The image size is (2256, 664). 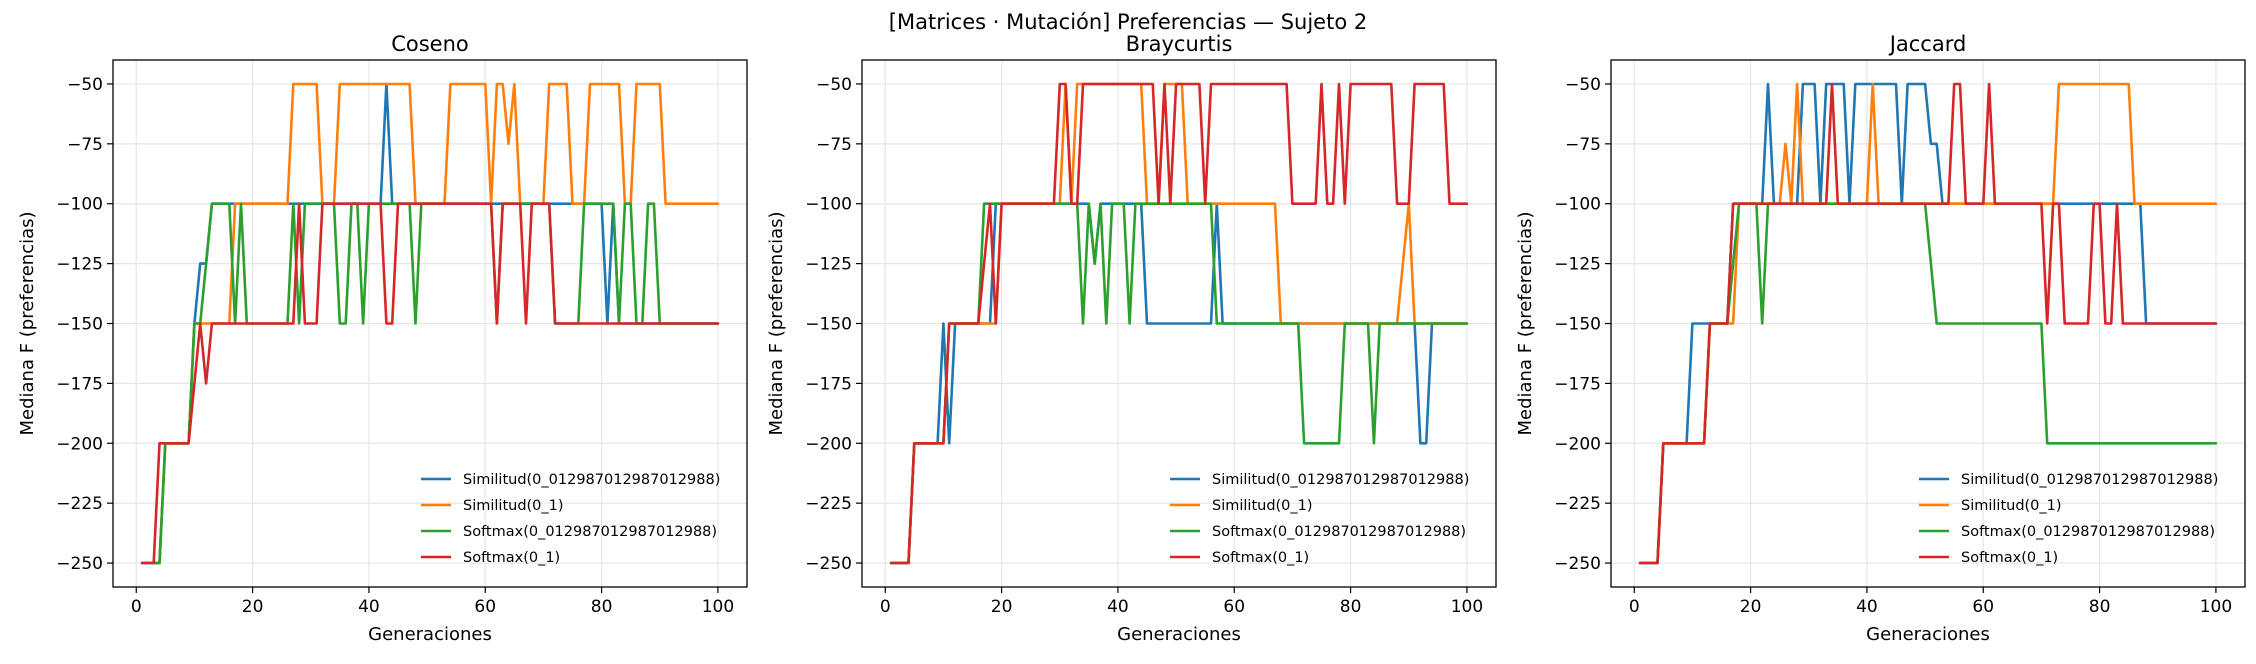 I want to click on subplot-title: Jaccard, so click(x=1927, y=44).